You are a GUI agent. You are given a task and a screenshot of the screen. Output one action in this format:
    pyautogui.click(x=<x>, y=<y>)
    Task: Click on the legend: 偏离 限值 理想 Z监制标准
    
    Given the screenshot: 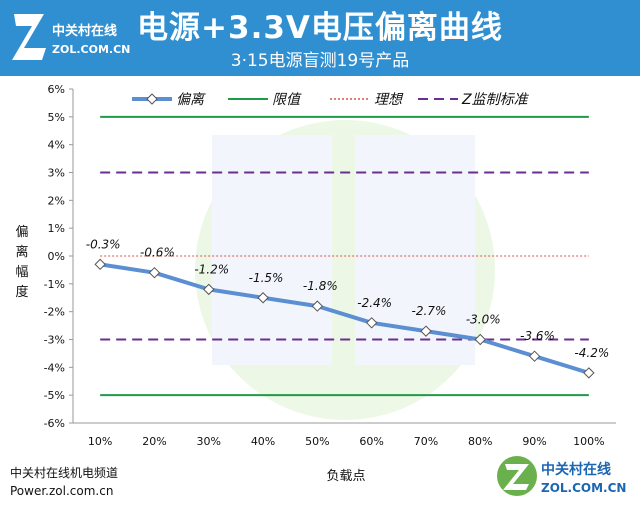 What is the action you would take?
    pyautogui.click(x=331, y=100)
    